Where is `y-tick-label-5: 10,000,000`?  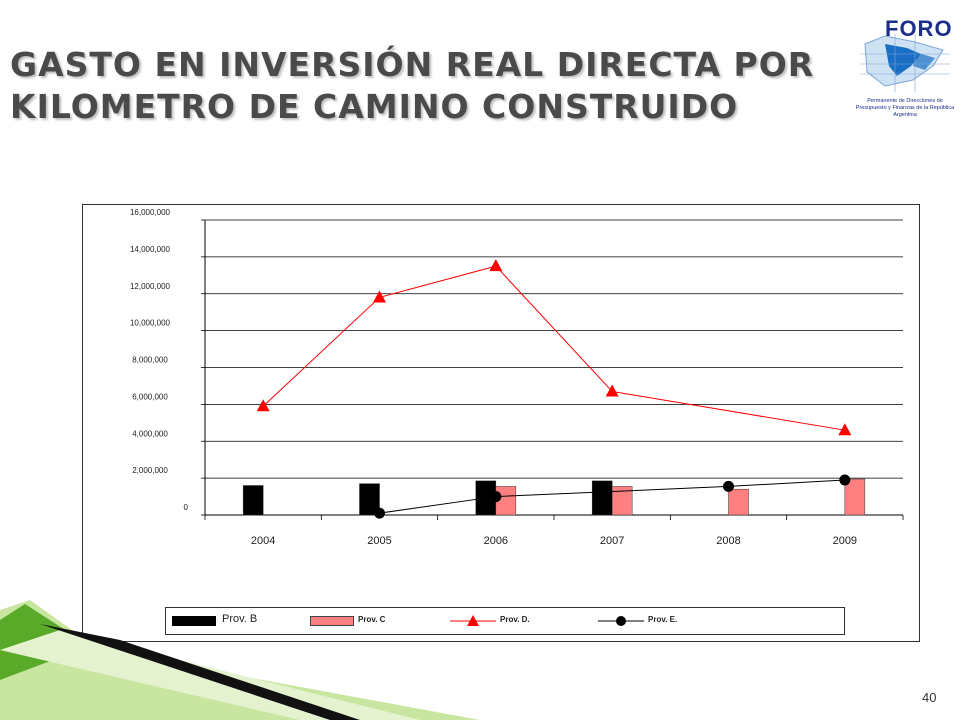
y-tick-label-5: 10,000,000 is located at coordinates (150, 323).